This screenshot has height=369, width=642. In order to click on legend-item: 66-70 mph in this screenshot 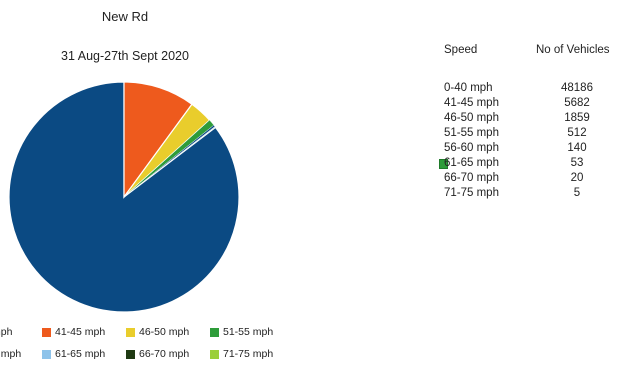, I will do `click(157, 354)`.